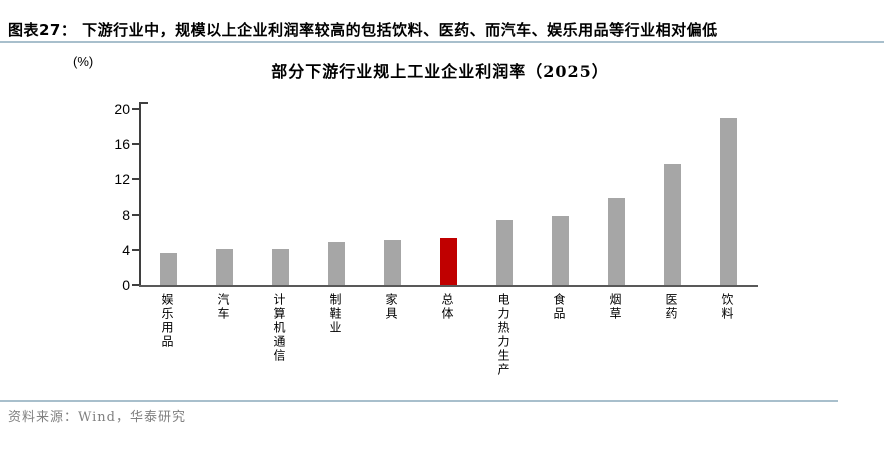 The width and height of the screenshot is (884, 449). I want to click on x-axis-label: 总体, so click(447, 307).